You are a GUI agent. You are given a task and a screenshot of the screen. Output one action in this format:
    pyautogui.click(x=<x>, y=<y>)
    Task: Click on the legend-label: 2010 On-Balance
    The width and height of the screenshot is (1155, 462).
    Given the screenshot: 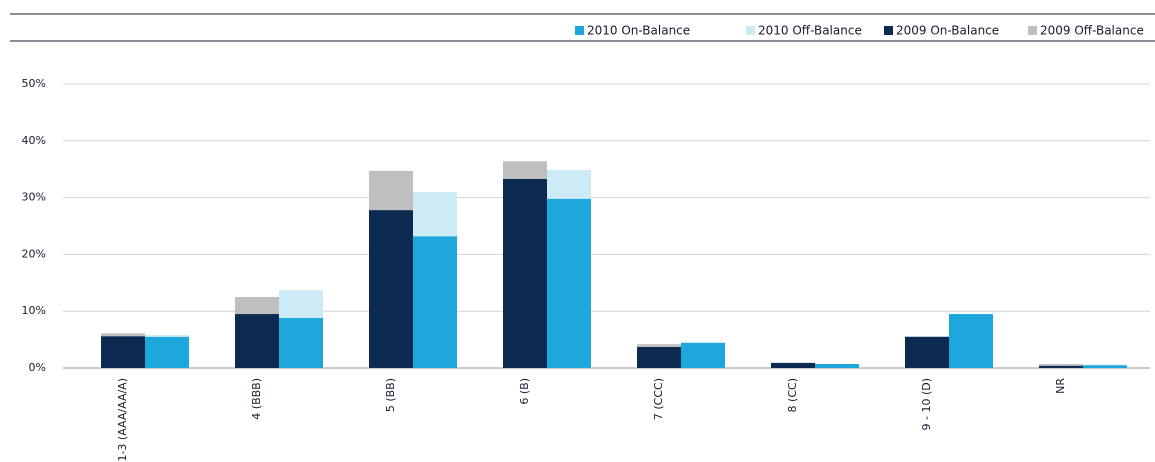 What is the action you would take?
    pyautogui.click(x=638, y=31)
    